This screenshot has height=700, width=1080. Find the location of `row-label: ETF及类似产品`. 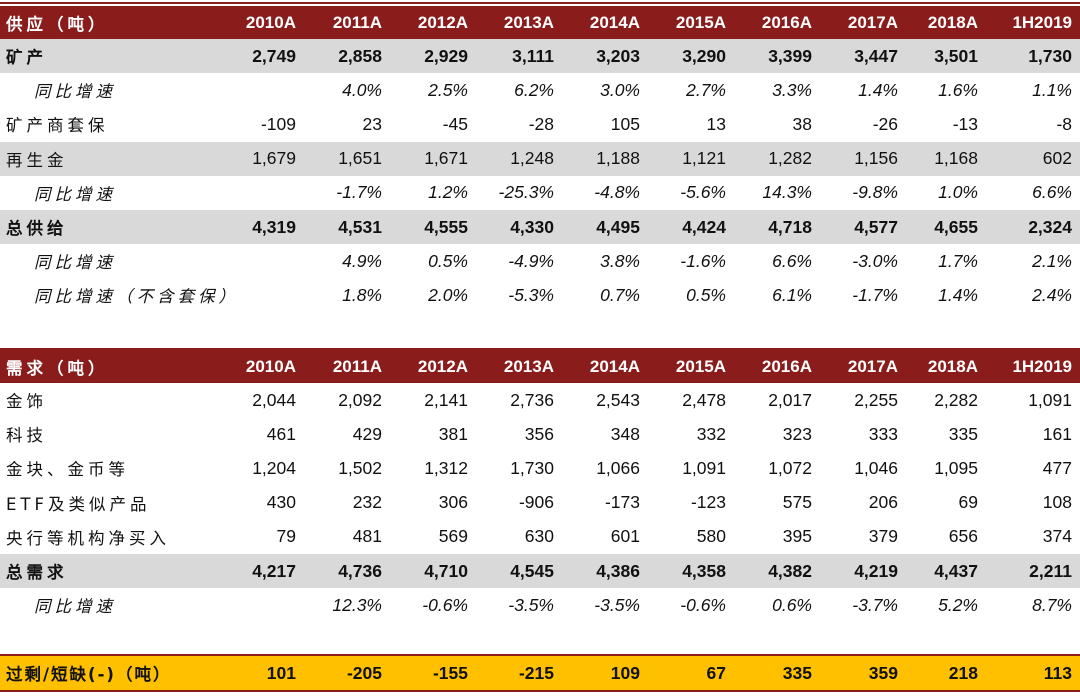

row-label: ETF及类似产品 is located at coordinates (78, 504).